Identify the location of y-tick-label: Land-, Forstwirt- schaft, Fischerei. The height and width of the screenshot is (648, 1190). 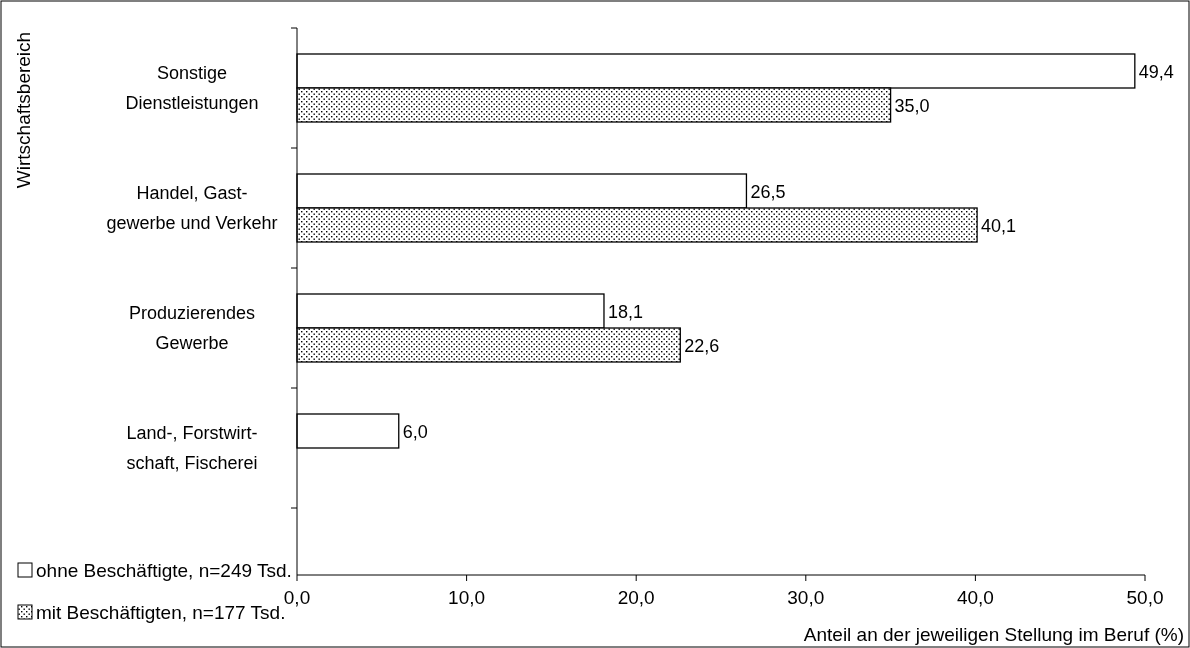
(192, 448).